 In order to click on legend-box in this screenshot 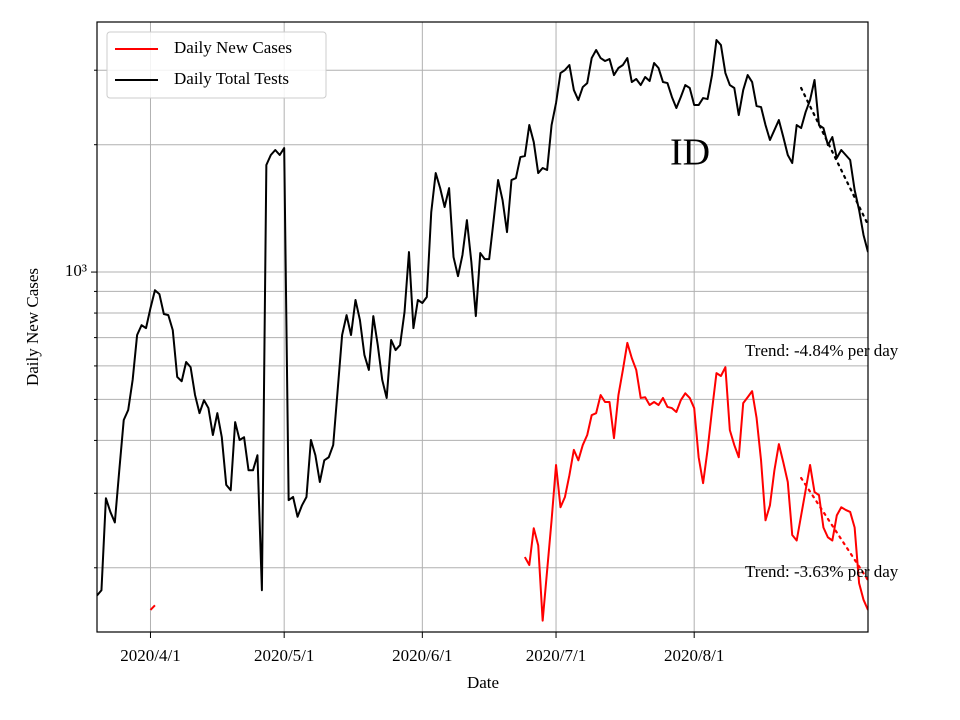, I will do `click(216, 65)`.